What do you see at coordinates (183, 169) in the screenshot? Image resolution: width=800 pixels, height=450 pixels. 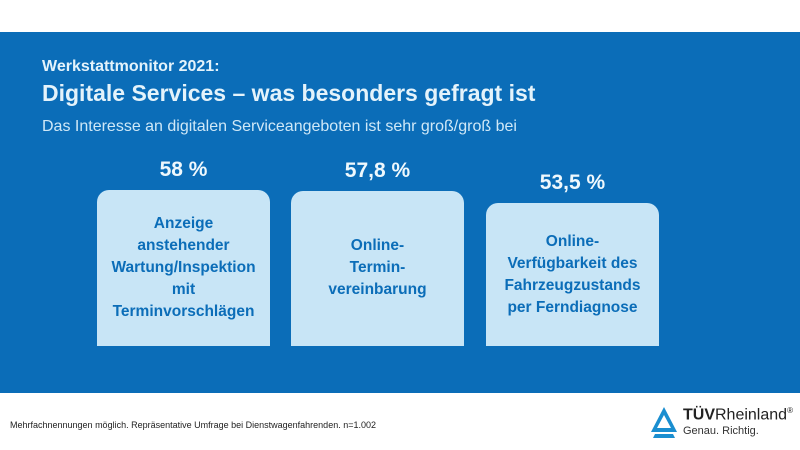 I see `percent-label: 58 %` at bounding box center [183, 169].